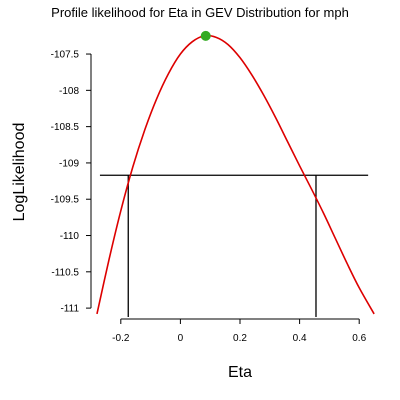 This screenshot has height=400, width=400. Describe the element at coordinates (65, 200) in the screenshot. I see `y-tick-label: -109.5` at that location.